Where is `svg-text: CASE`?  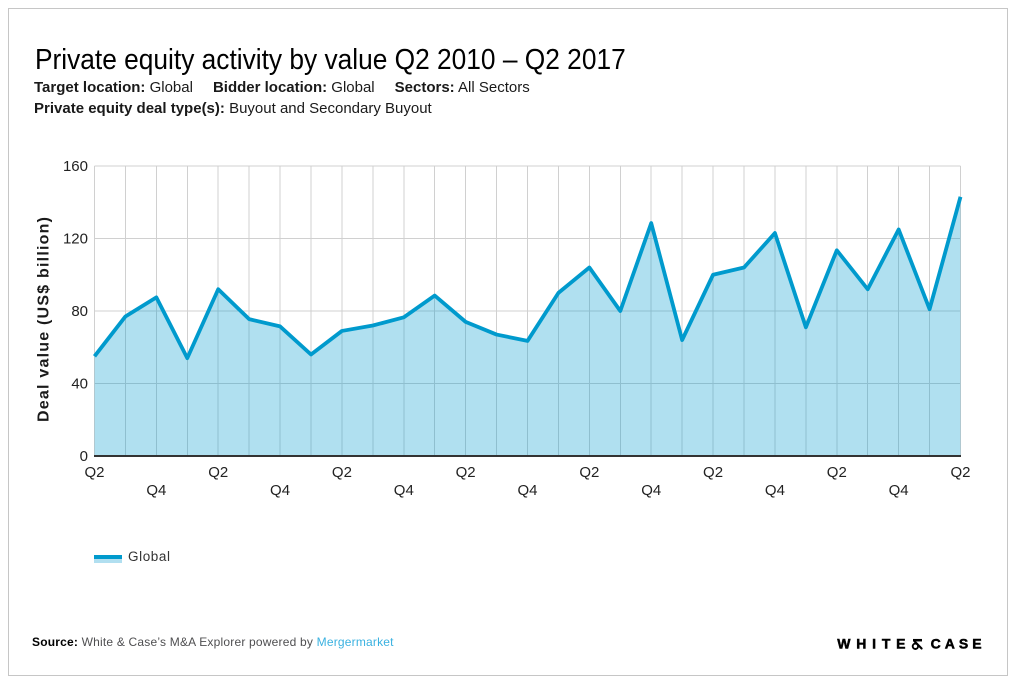 svg-text: CASE is located at coordinates (956, 644).